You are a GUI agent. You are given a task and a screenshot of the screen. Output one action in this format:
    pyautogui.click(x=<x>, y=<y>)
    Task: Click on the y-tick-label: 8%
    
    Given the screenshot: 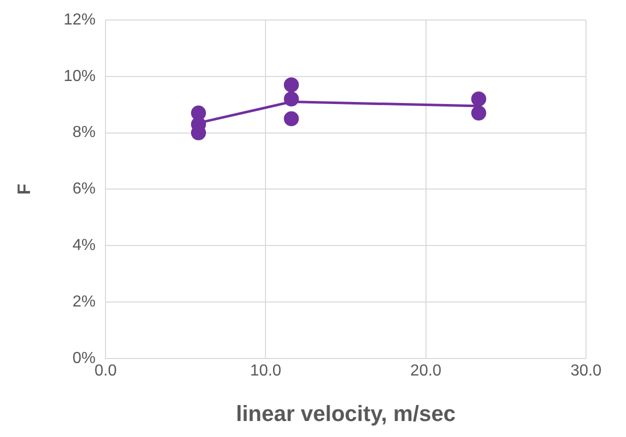 What is the action you would take?
    pyautogui.click(x=84, y=133)
    